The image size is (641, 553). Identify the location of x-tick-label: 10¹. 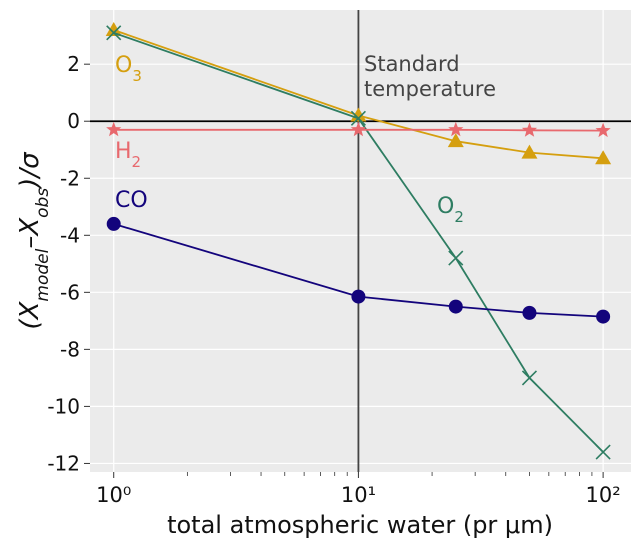
(358, 495).